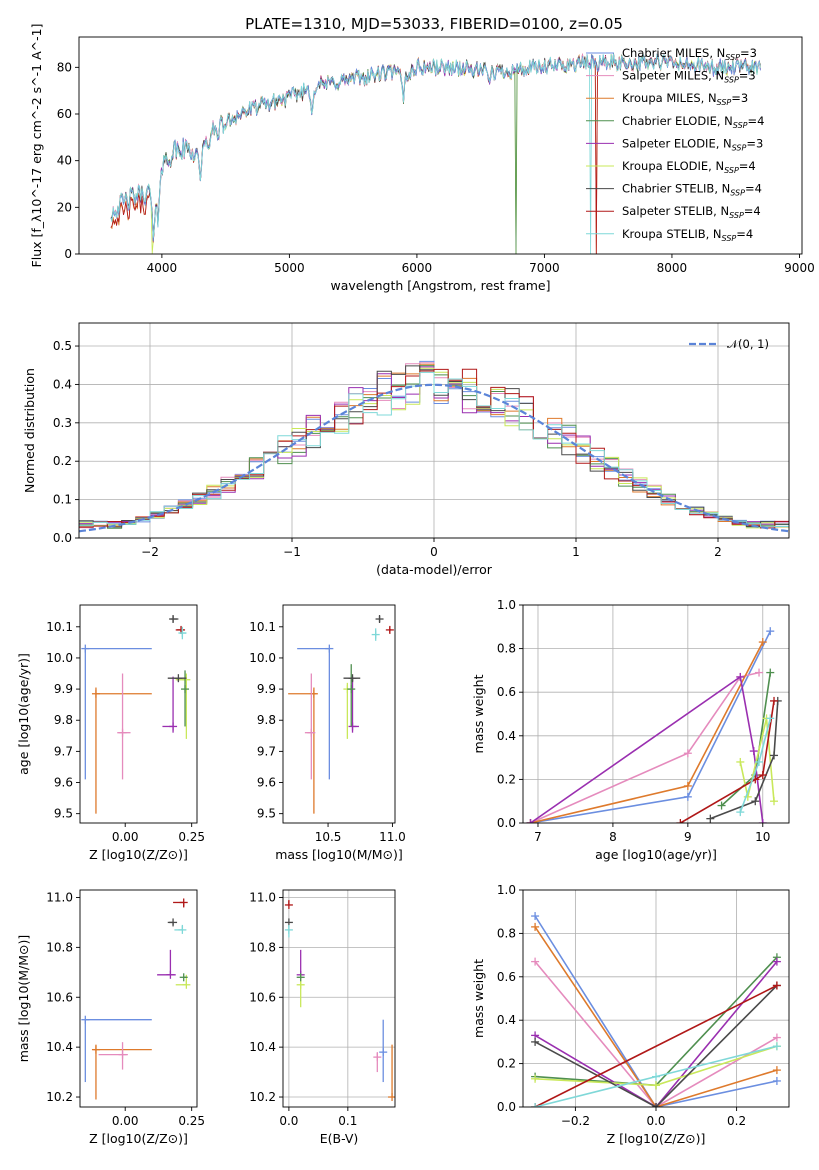 The height and width of the screenshot is (1170, 819). What do you see at coordinates (506, 692) in the screenshot?
I see `weight_vs_age-ytick-label: 0.6` at bounding box center [506, 692].